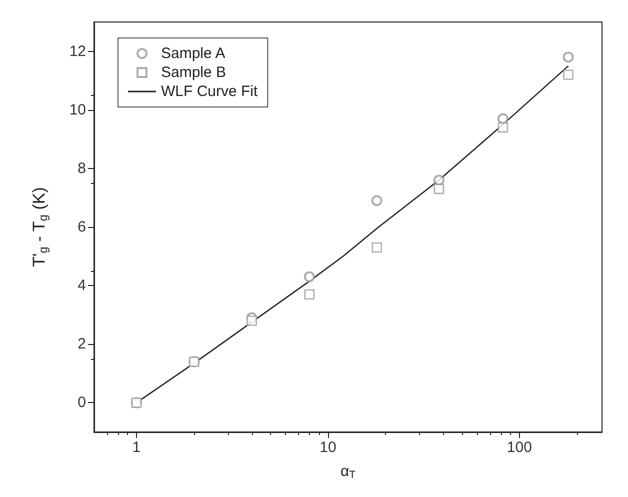 The width and height of the screenshot is (628, 497). I want to click on y-tick-label: 2, so click(82, 344).